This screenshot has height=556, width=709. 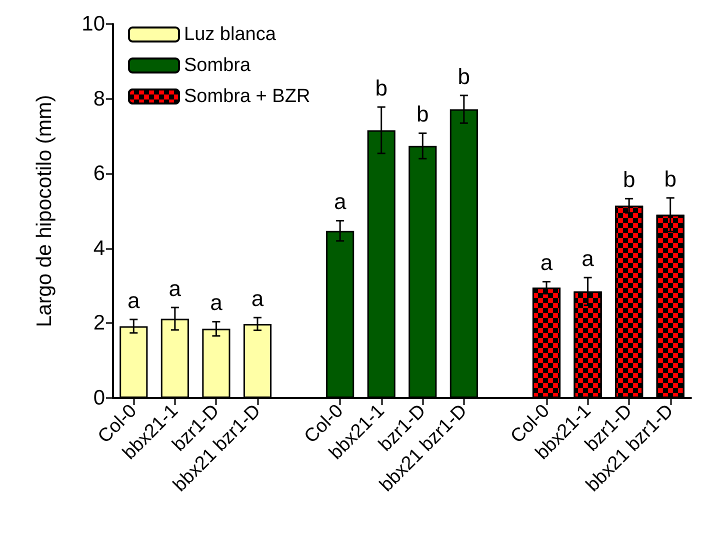 I want to click on legend-label: Luz blanca, so click(x=230, y=34).